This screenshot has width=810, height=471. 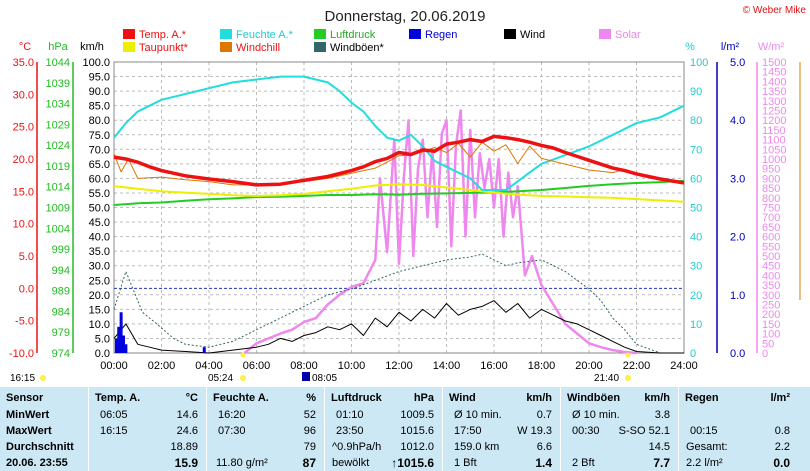 I want to click on cell: 2 Bft, so click(x=583, y=463).